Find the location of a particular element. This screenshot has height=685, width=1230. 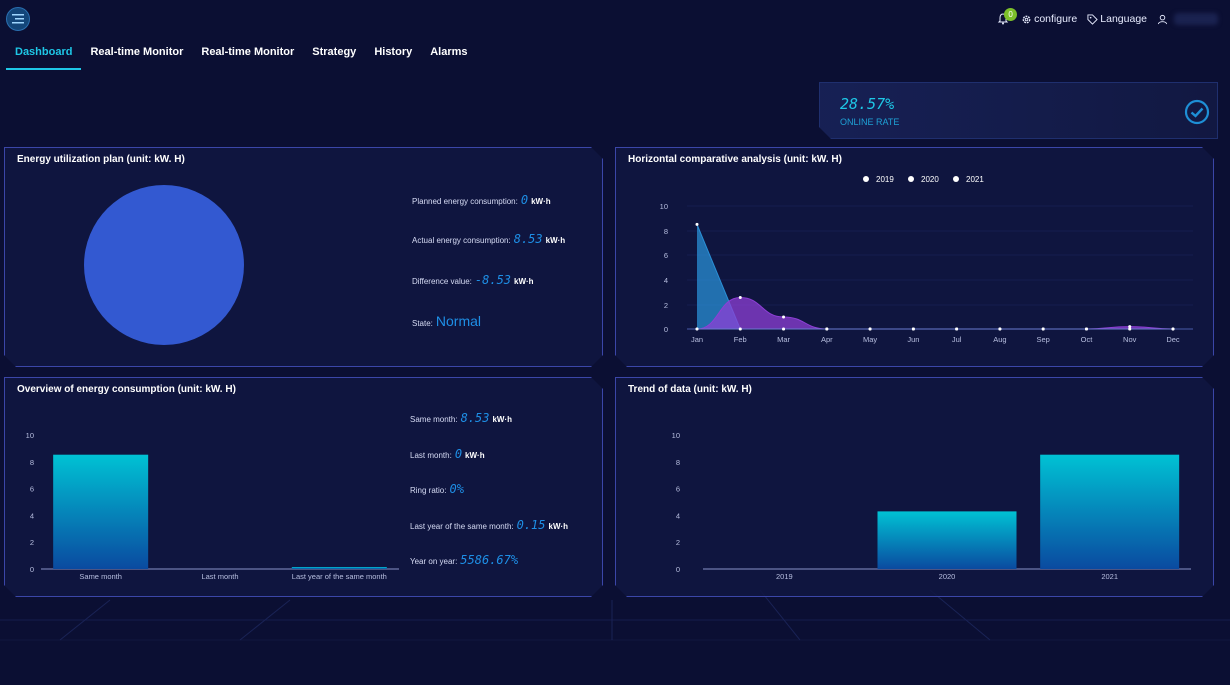

x-tick-label: Jun is located at coordinates (913, 339).